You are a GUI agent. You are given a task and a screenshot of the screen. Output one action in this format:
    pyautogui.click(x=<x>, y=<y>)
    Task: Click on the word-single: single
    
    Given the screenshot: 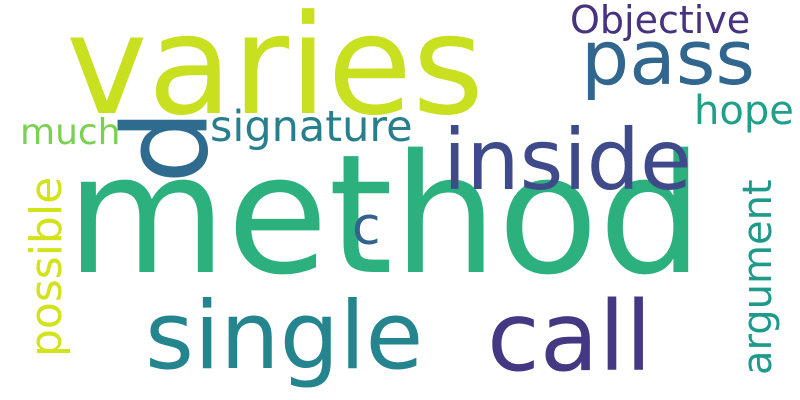 What is the action you would take?
    pyautogui.click(x=284, y=336)
    